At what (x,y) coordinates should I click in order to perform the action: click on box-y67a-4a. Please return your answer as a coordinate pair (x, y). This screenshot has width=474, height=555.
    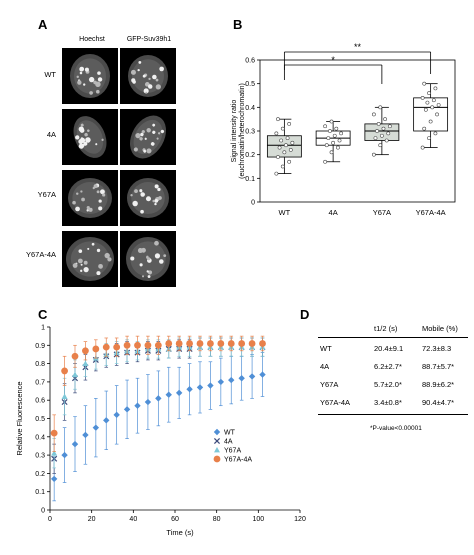
    Looking at the image, I should click on (431, 115).